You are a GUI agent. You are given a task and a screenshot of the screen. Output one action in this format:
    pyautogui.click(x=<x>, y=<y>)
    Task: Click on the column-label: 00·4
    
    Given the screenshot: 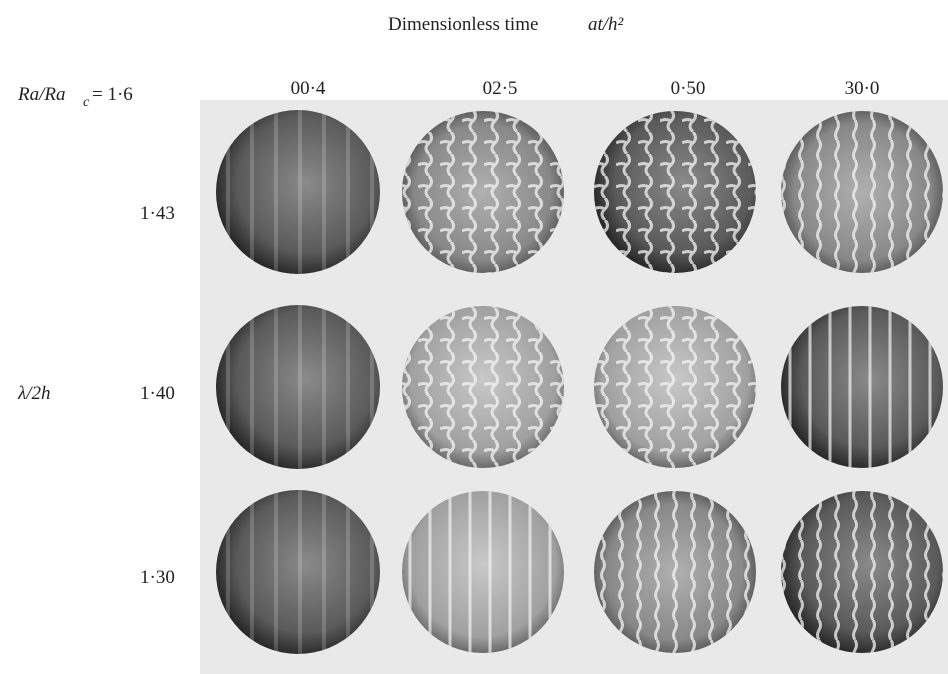 What is the action you would take?
    pyautogui.click(x=308, y=88)
    